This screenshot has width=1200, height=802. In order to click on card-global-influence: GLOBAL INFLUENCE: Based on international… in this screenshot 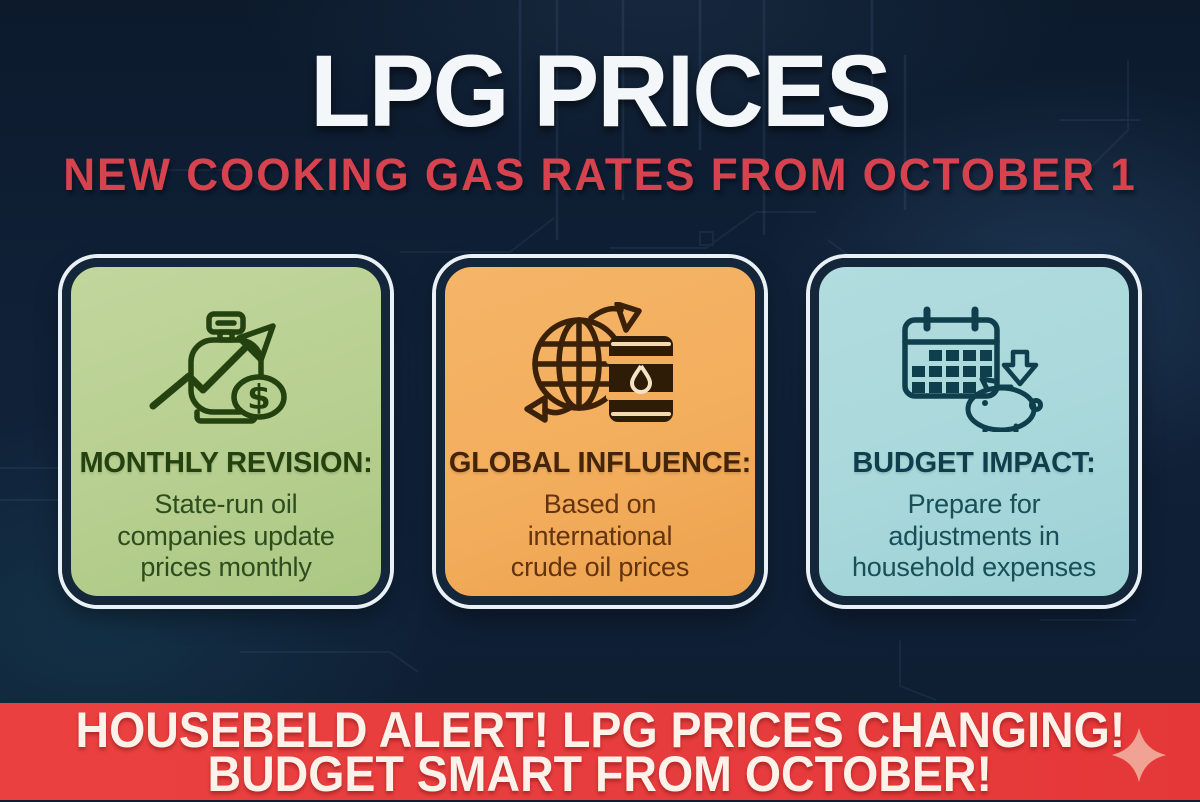, I will do `click(600, 431)`.